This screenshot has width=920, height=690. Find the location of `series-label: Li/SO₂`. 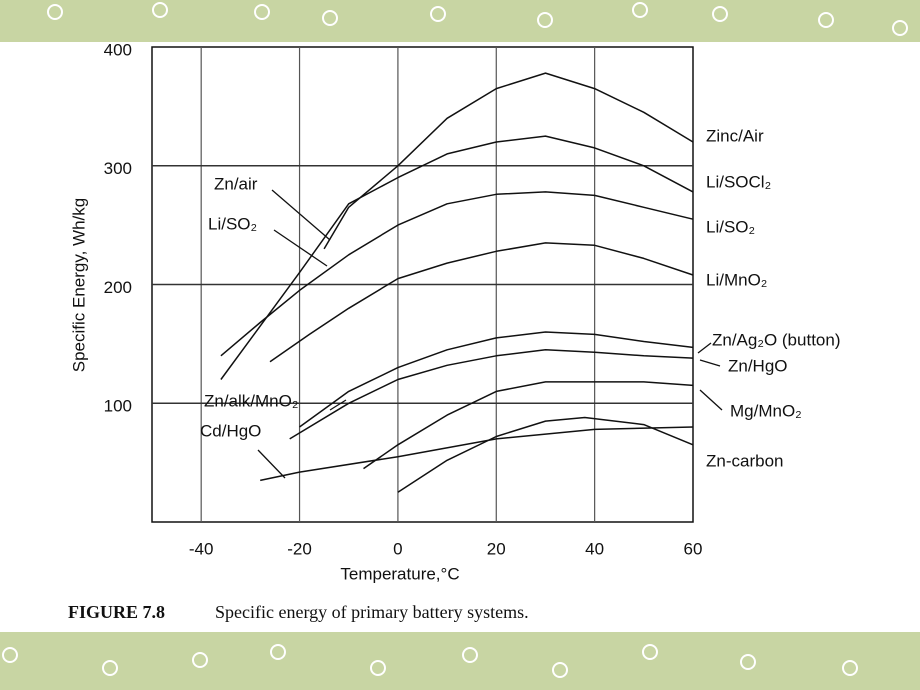

series-label: Li/SO₂ is located at coordinates (730, 226).